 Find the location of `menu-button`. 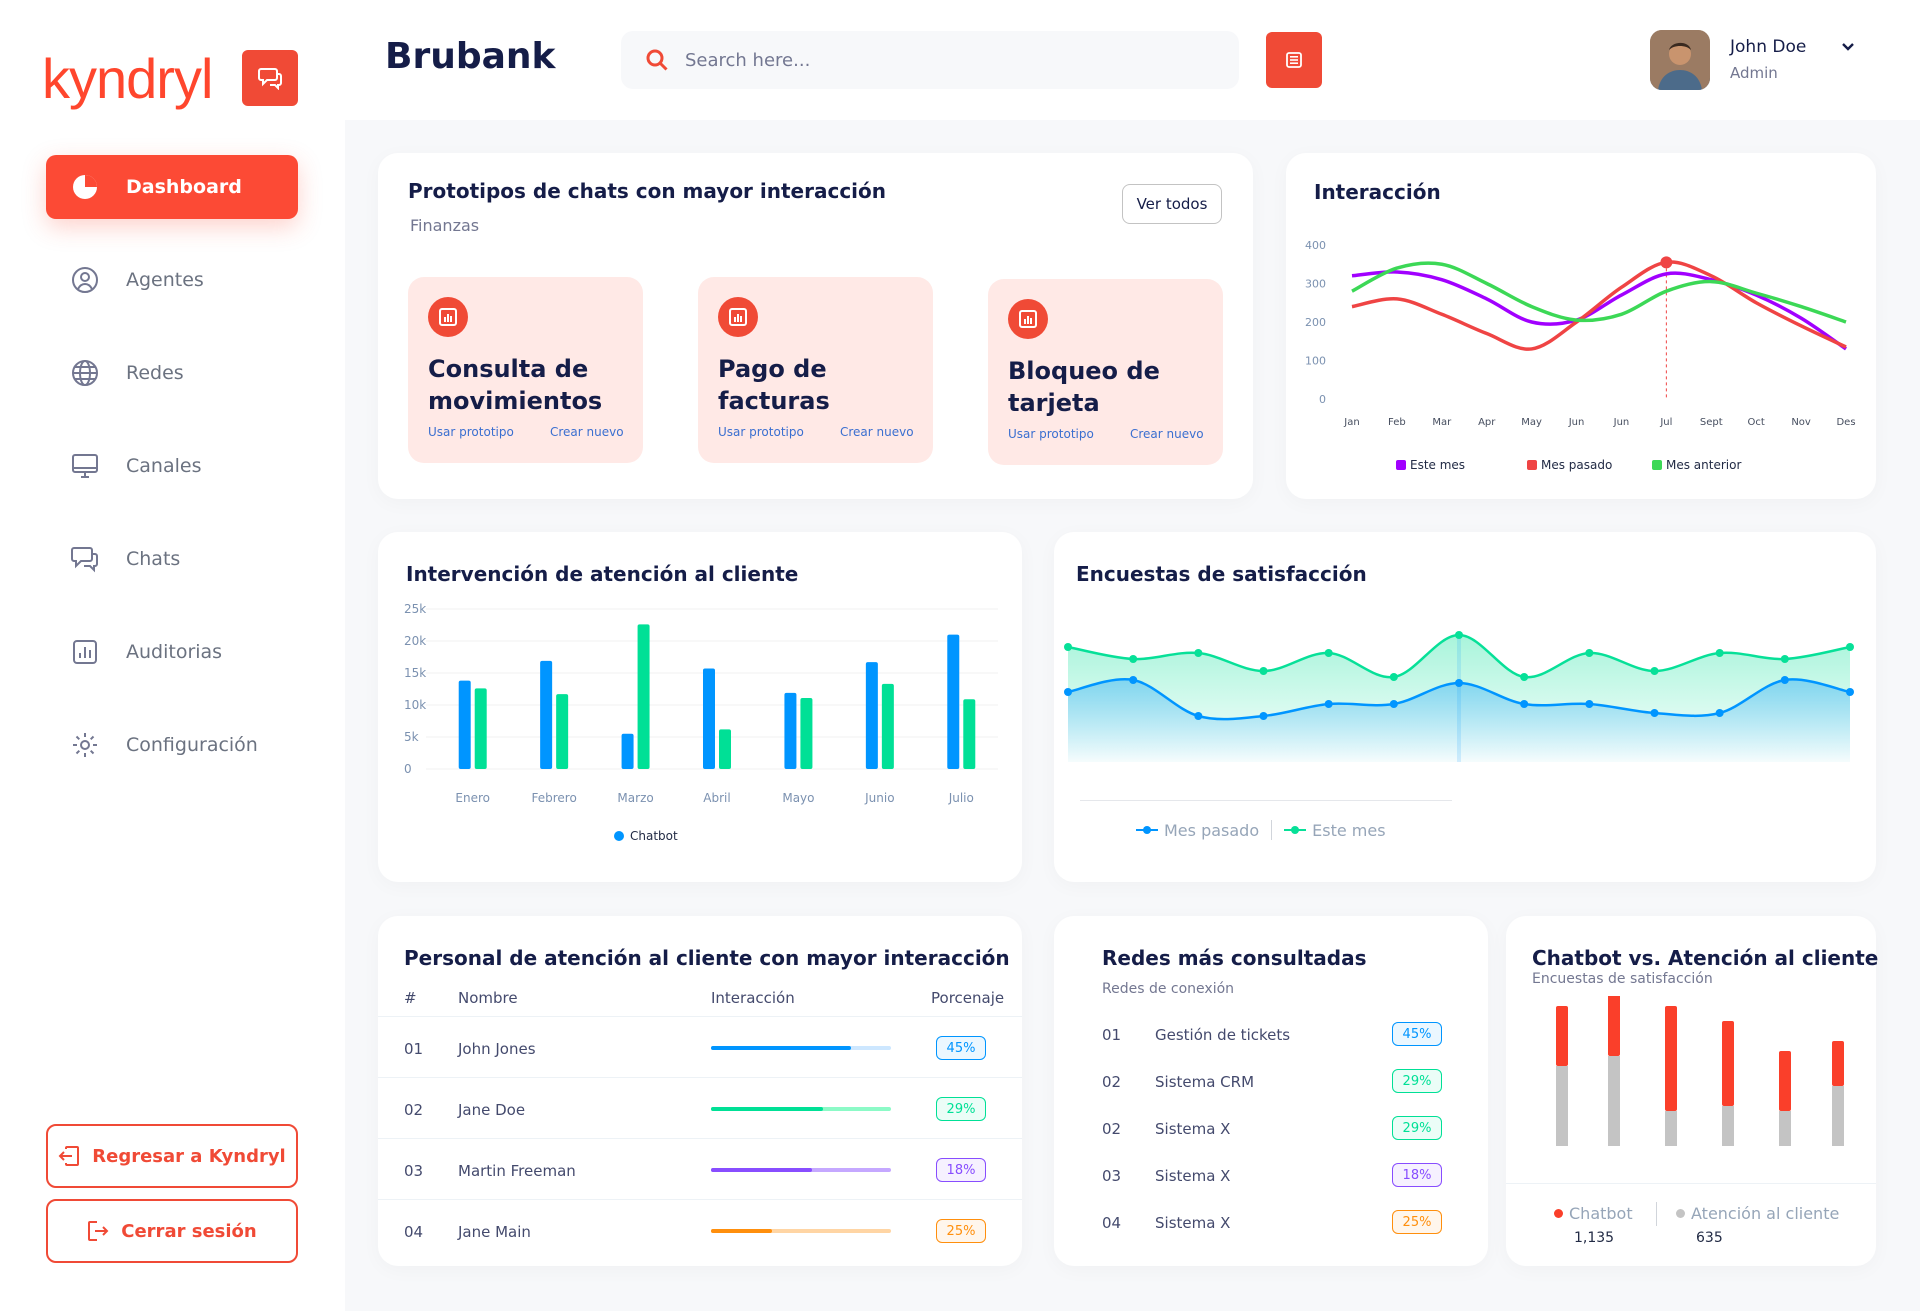

menu-button is located at coordinates (1294, 60).